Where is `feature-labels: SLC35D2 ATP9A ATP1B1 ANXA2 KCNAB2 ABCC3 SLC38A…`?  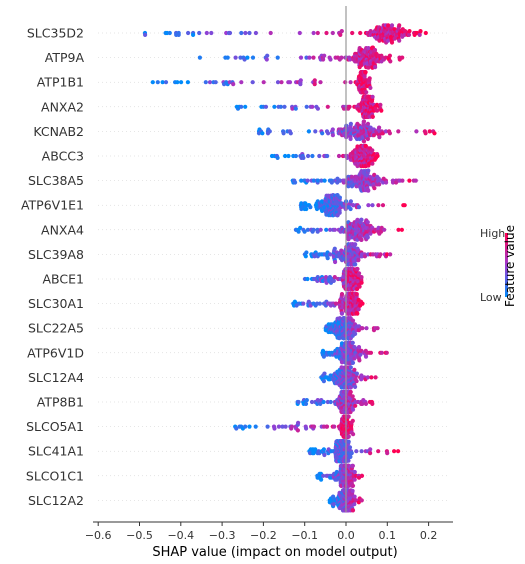
feature-labels: SLC35D2 ATP9A ATP1B1 ANXA2 KCNAB2 ABCC3 SLC38A… is located at coordinates (53, 267).